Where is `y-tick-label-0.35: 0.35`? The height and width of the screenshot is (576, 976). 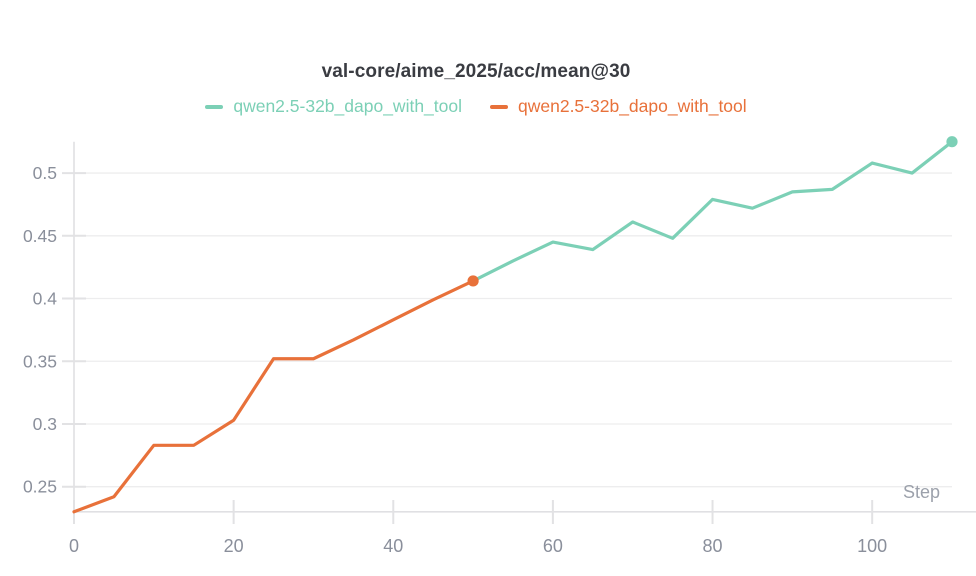
y-tick-label-0.35: 0.35 is located at coordinates (40, 361).